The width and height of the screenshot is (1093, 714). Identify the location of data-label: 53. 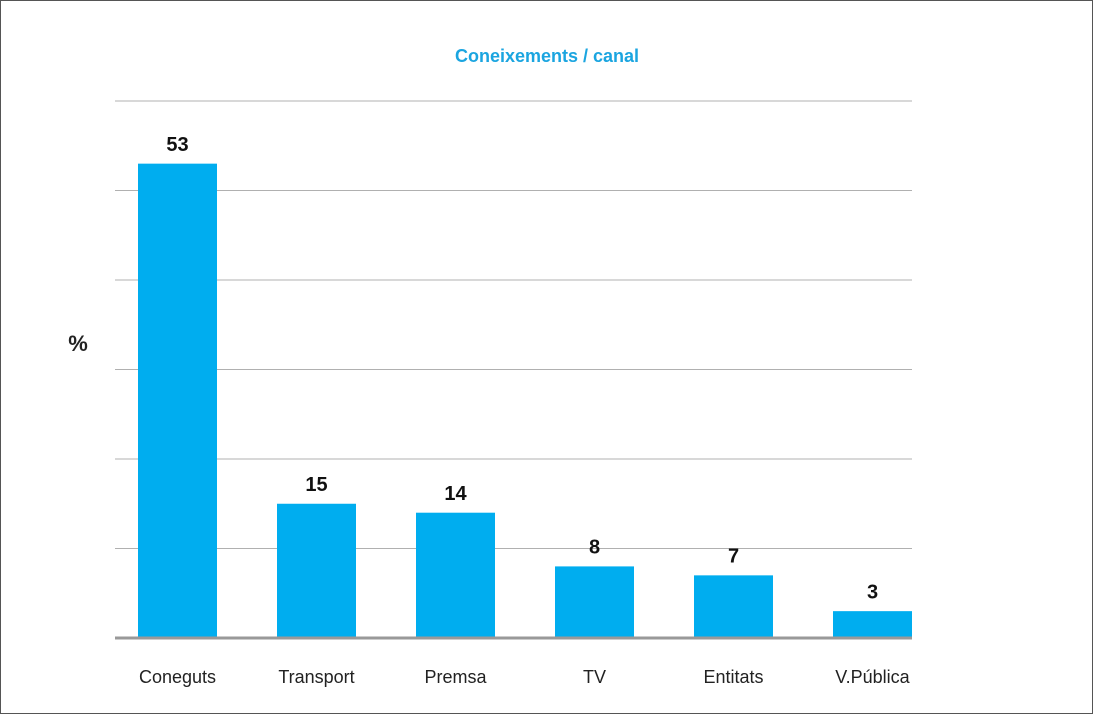
(177, 145).